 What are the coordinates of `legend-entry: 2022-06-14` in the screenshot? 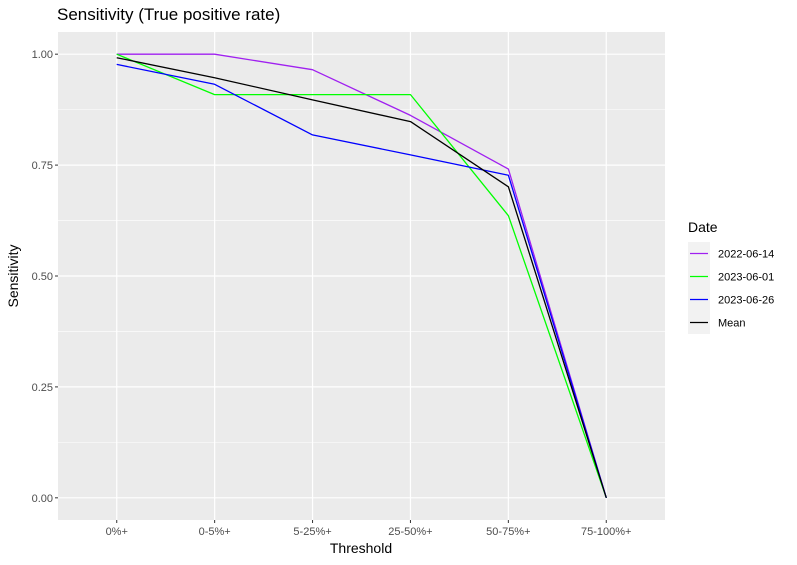 It's located at (746, 255).